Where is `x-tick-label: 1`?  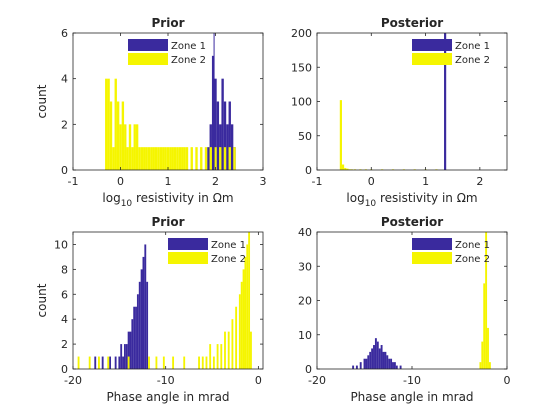 x-tick-label: 1 is located at coordinates (425, 181).